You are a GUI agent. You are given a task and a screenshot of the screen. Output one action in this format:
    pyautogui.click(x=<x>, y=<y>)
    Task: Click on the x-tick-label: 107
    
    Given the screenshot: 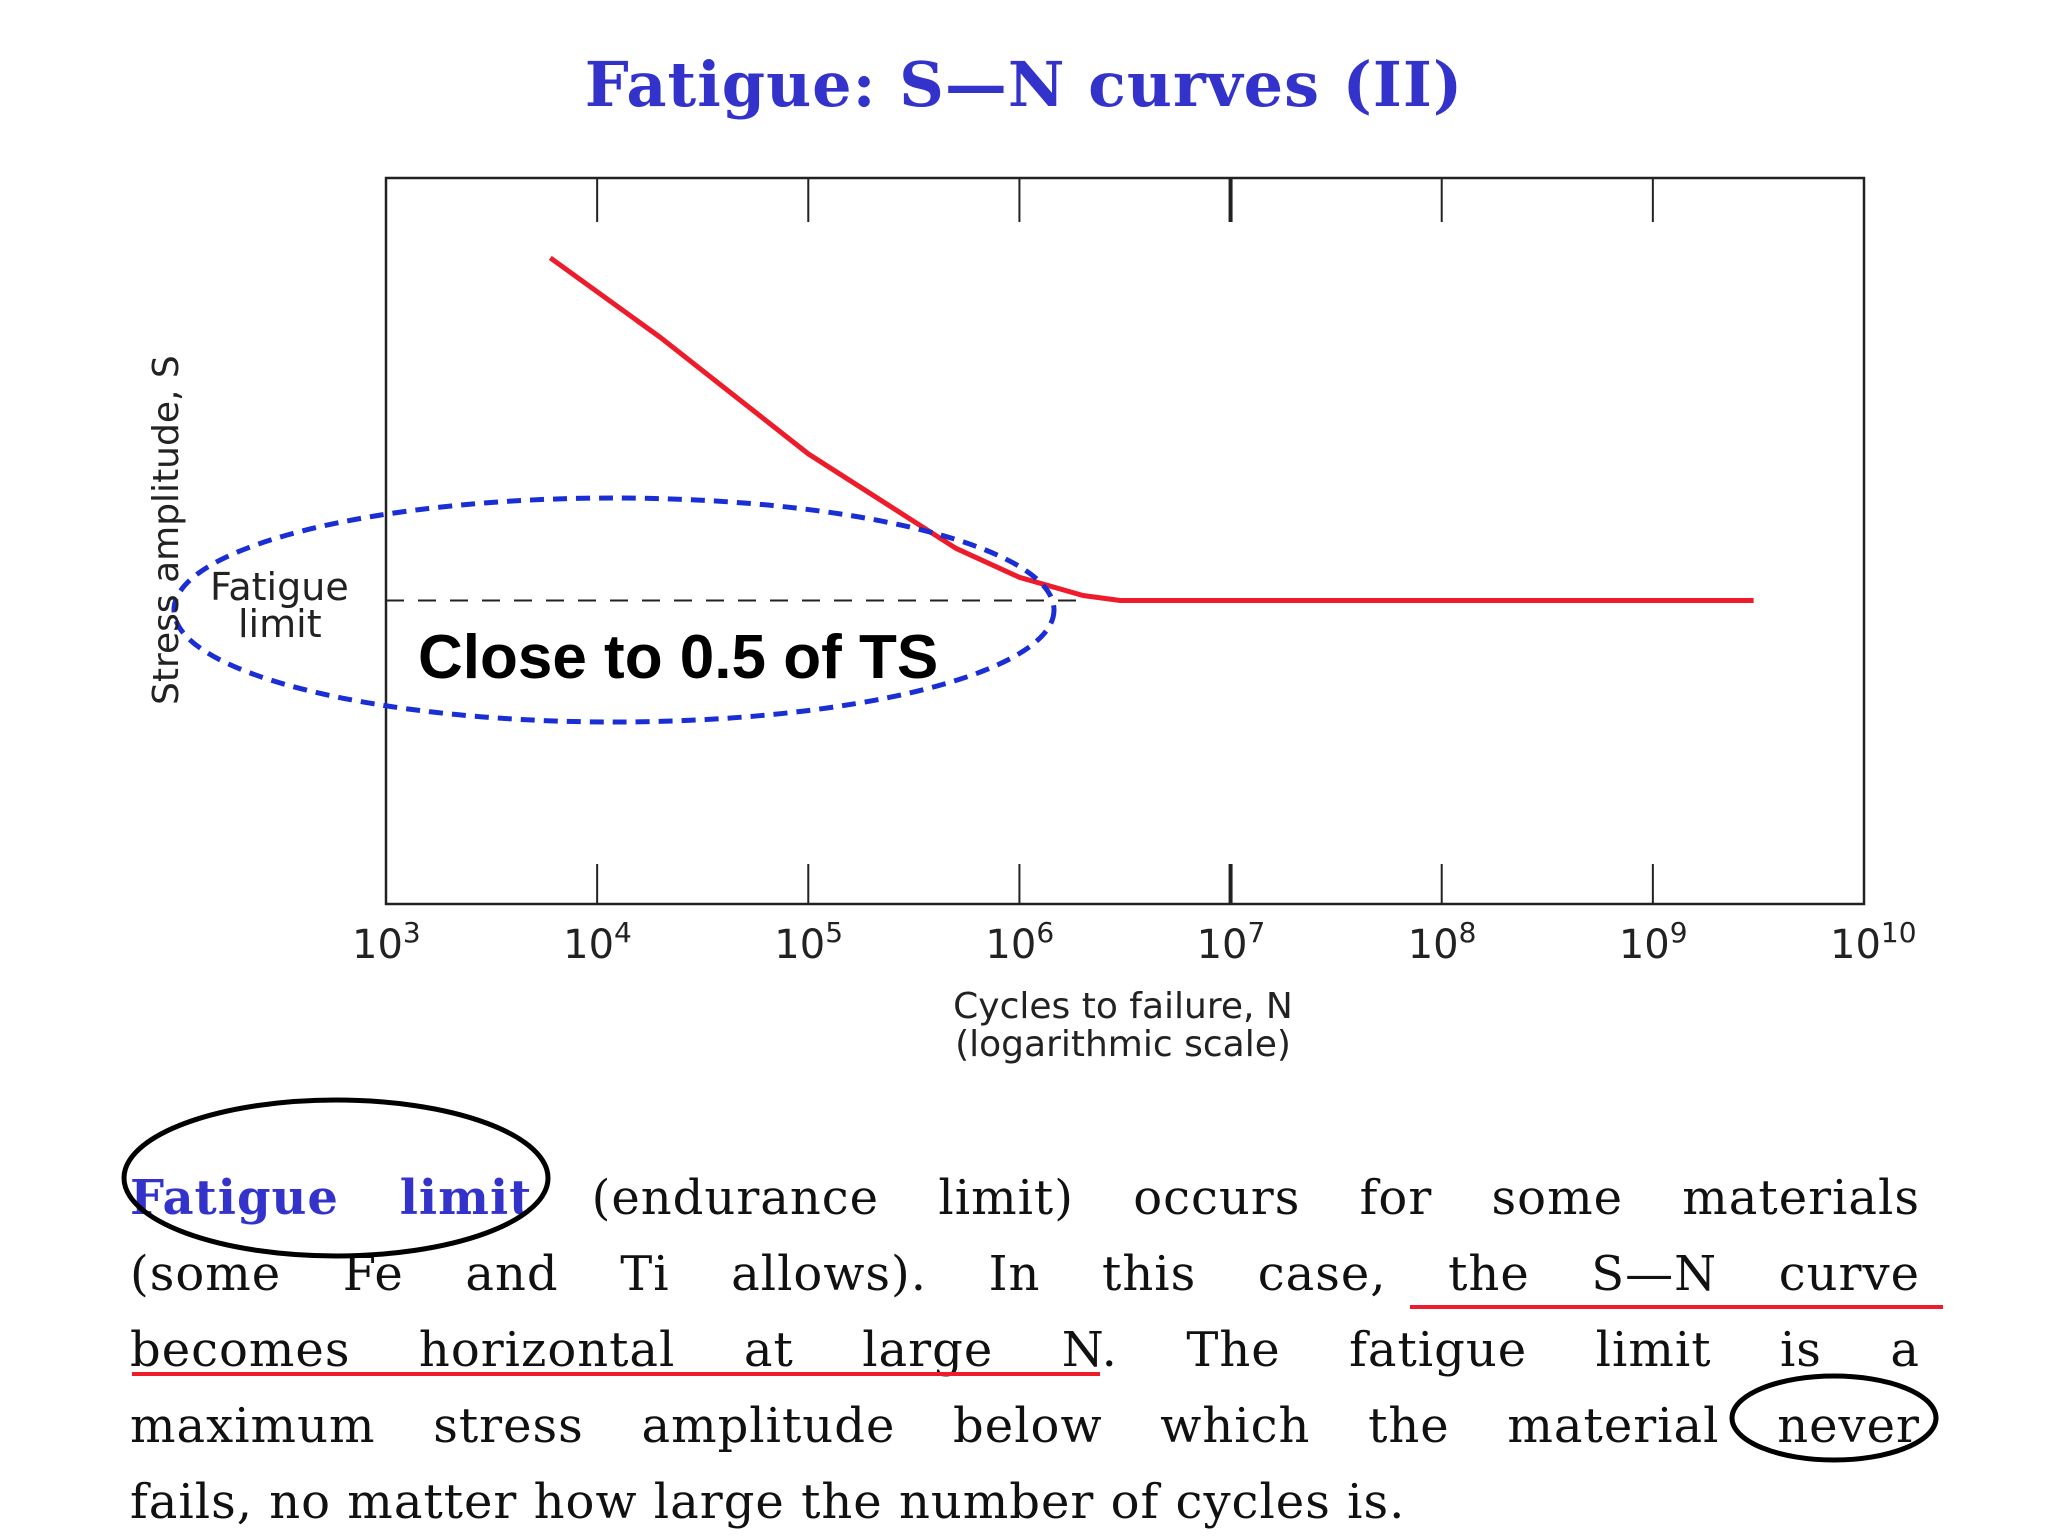 What is the action you would take?
    pyautogui.click(x=1231, y=942)
    